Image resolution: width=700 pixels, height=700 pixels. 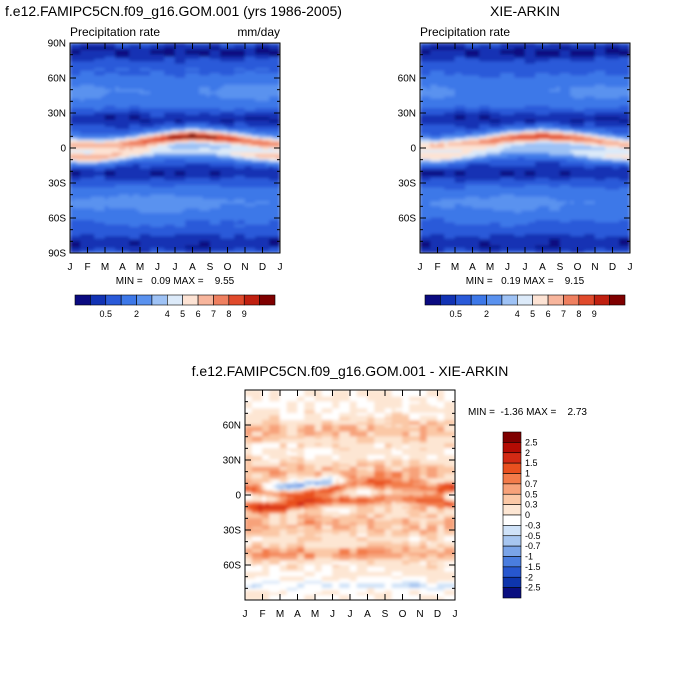 I want to click on field-cells, so click(x=175, y=148).